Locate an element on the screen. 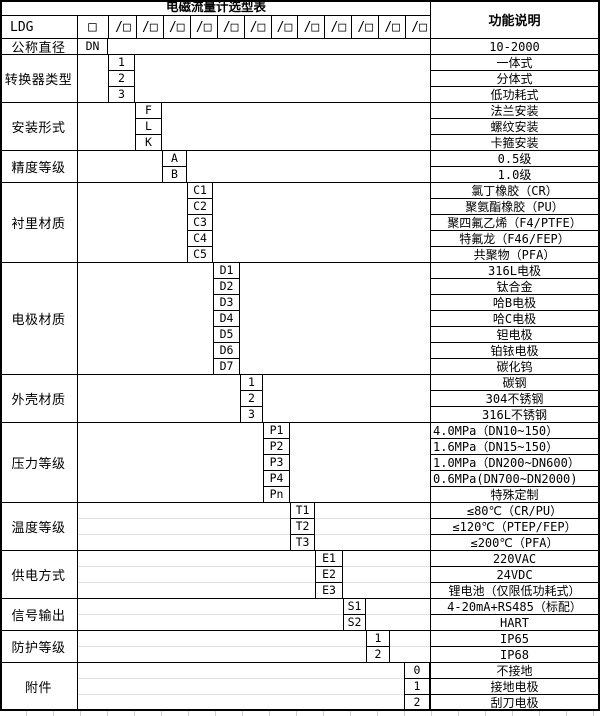 Image resolution: width=600 pixels, height=716 pixels. code-cell: S2 is located at coordinates (354, 622).